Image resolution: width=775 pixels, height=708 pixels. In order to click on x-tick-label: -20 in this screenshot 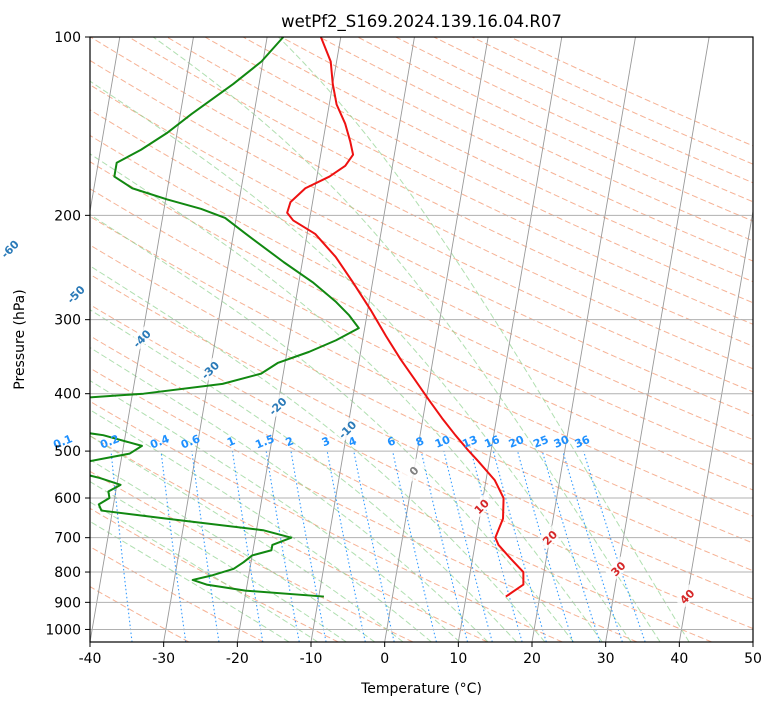, I will do `click(237, 659)`.